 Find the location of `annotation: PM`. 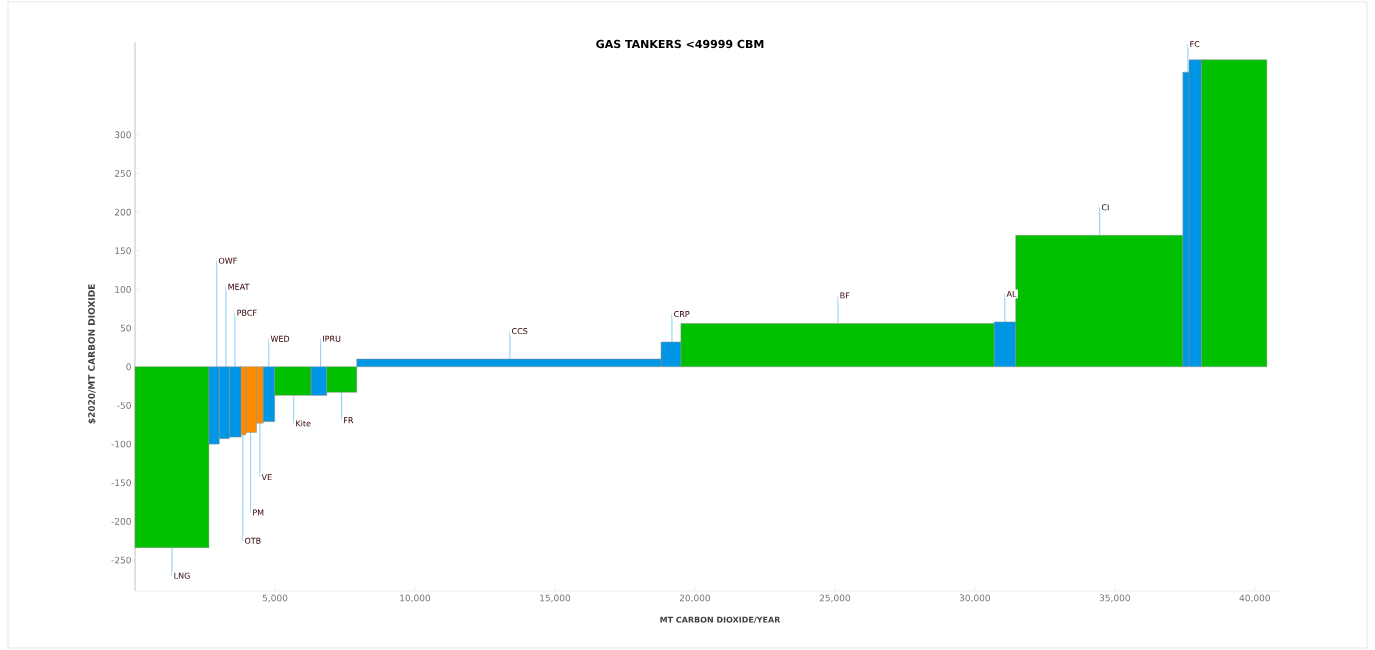

annotation: PM is located at coordinates (258, 512).